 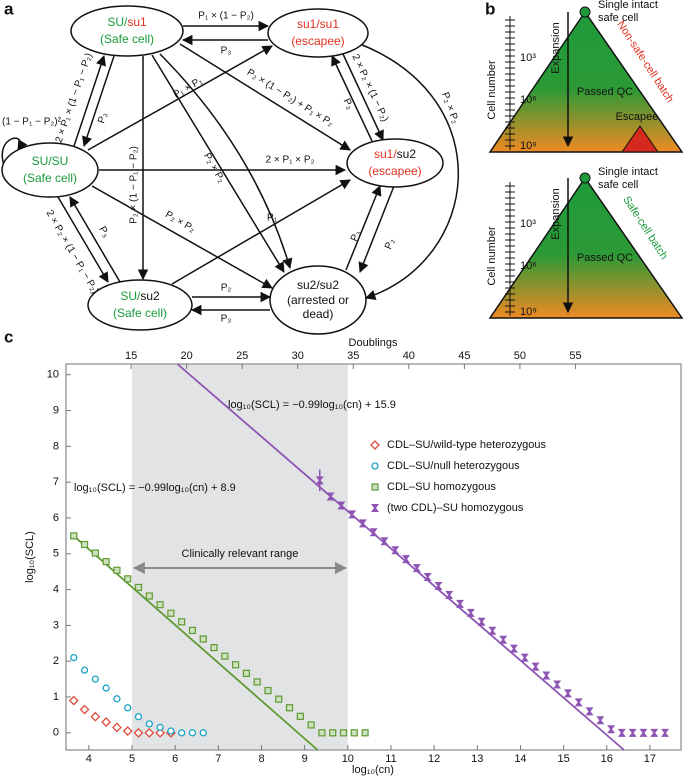 I want to click on cell-label: safe cell, so click(x=618, y=185).